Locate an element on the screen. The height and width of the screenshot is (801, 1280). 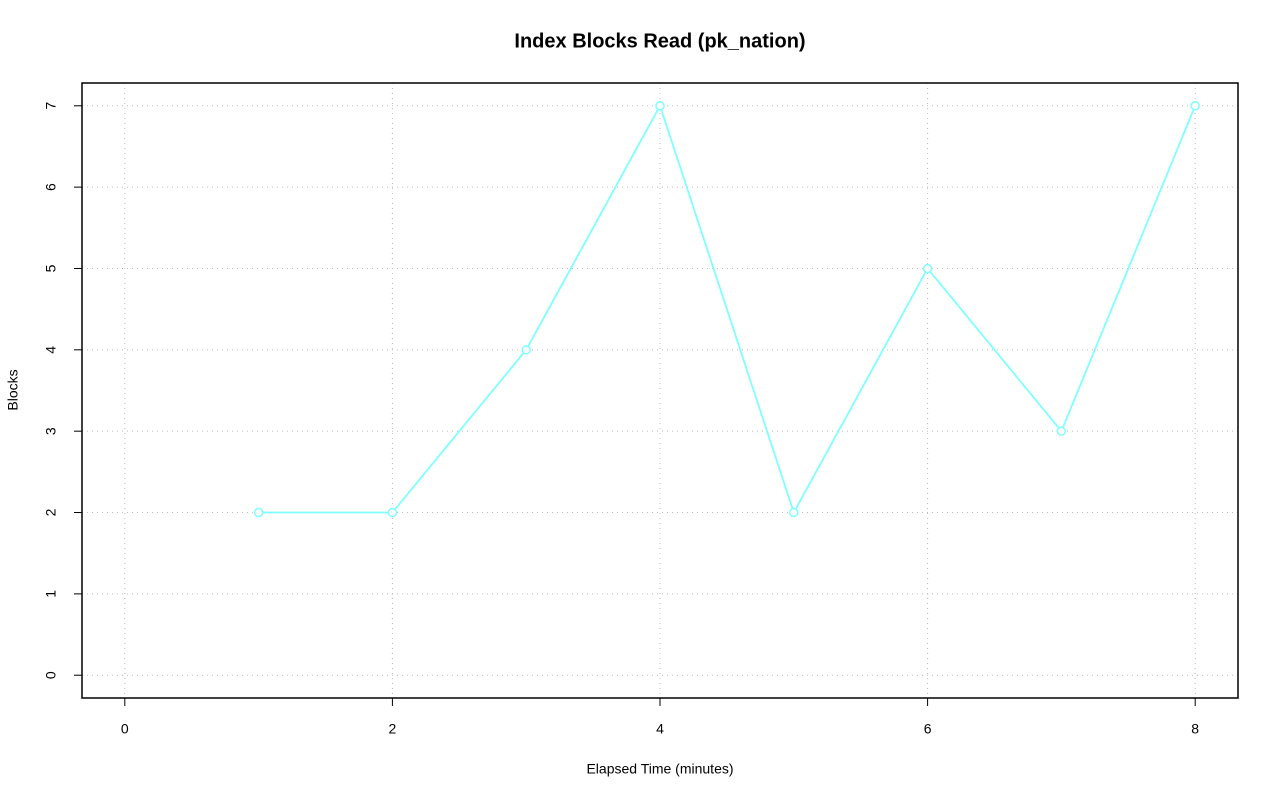
y-tick-label: 7 is located at coordinates (51, 106).